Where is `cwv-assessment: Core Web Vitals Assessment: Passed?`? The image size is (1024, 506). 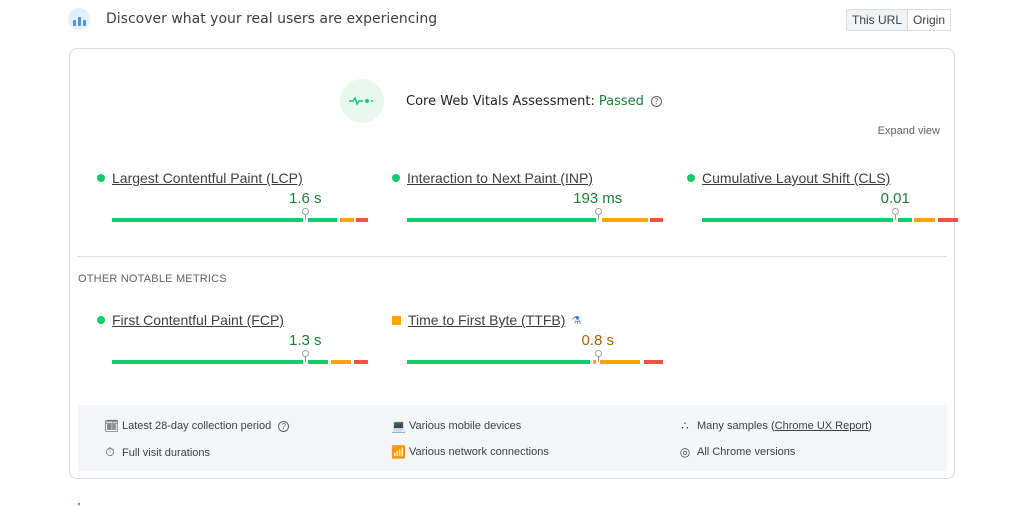
cwv-assessment: Core Web Vitals Assessment: Passed? is located at coordinates (501, 101).